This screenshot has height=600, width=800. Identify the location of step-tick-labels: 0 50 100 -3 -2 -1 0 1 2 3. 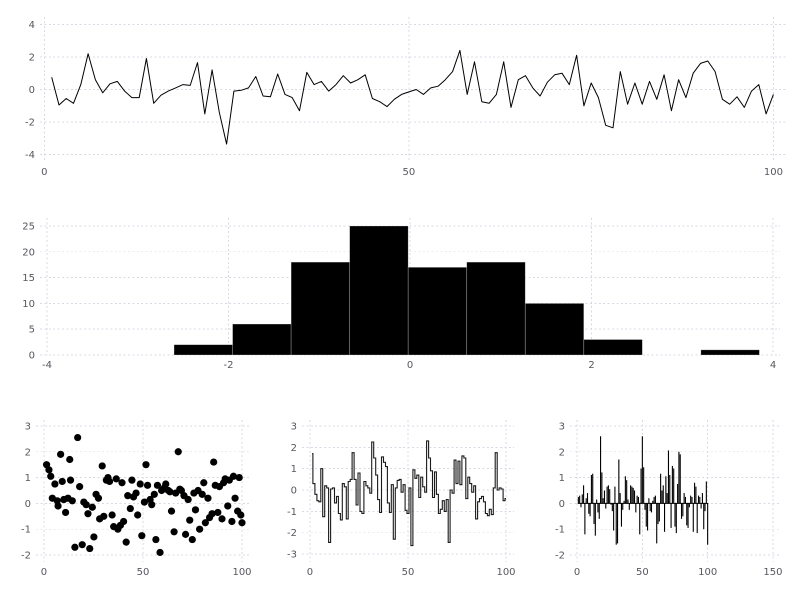
(401, 499).